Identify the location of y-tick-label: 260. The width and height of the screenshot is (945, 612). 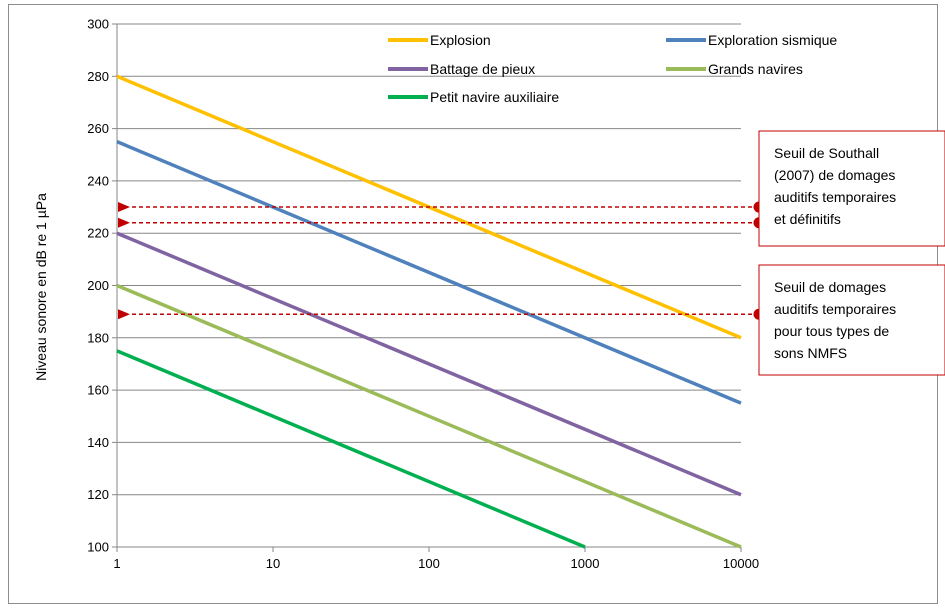
(98, 128).